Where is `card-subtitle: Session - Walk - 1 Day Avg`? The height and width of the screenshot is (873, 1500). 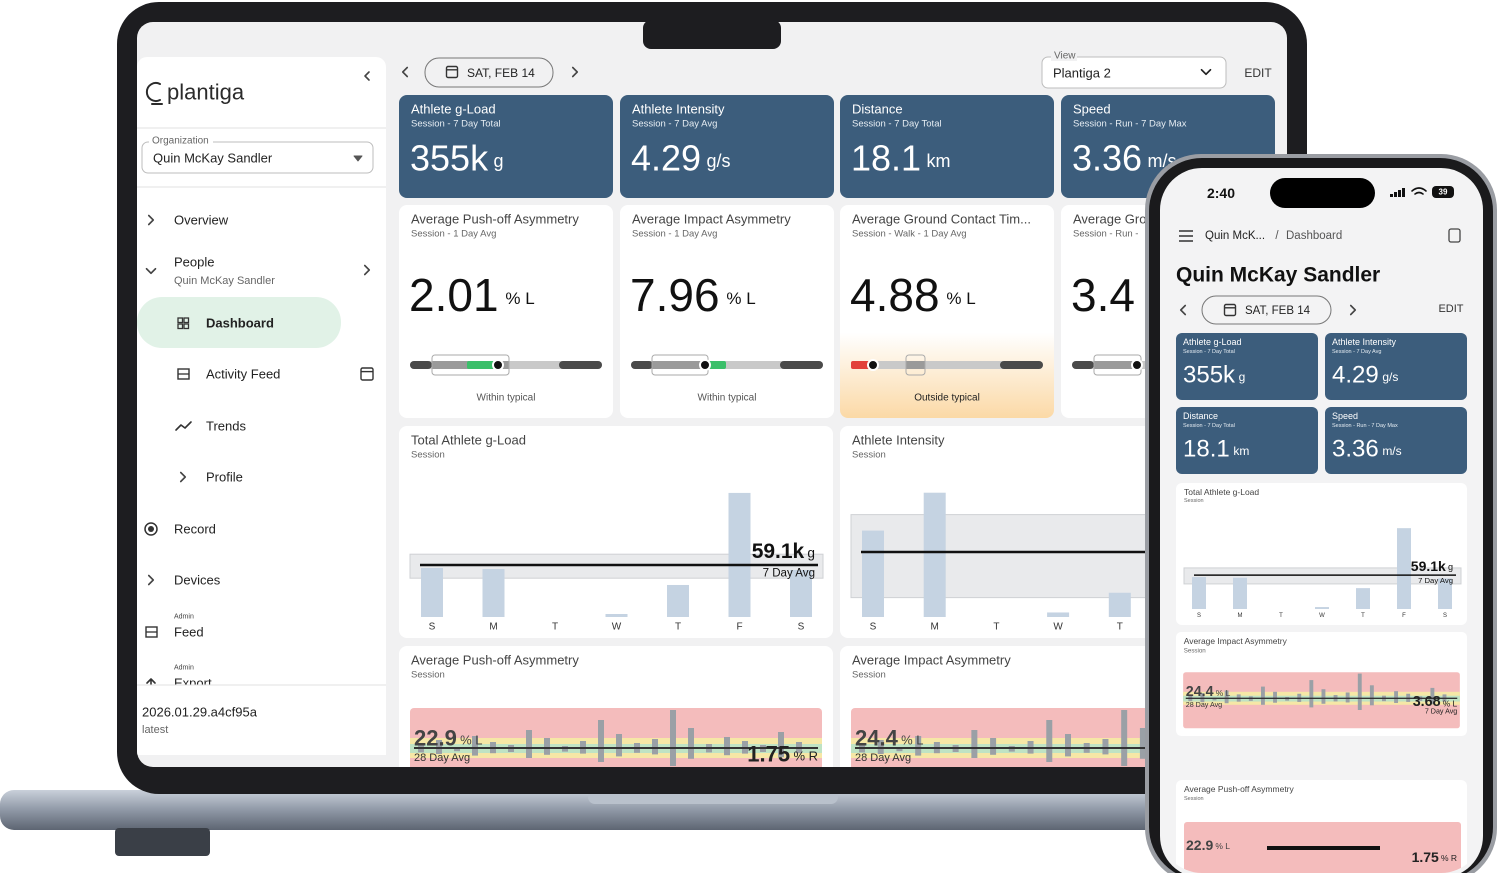
card-subtitle: Session - Walk - 1 Day Avg is located at coordinates (909, 234).